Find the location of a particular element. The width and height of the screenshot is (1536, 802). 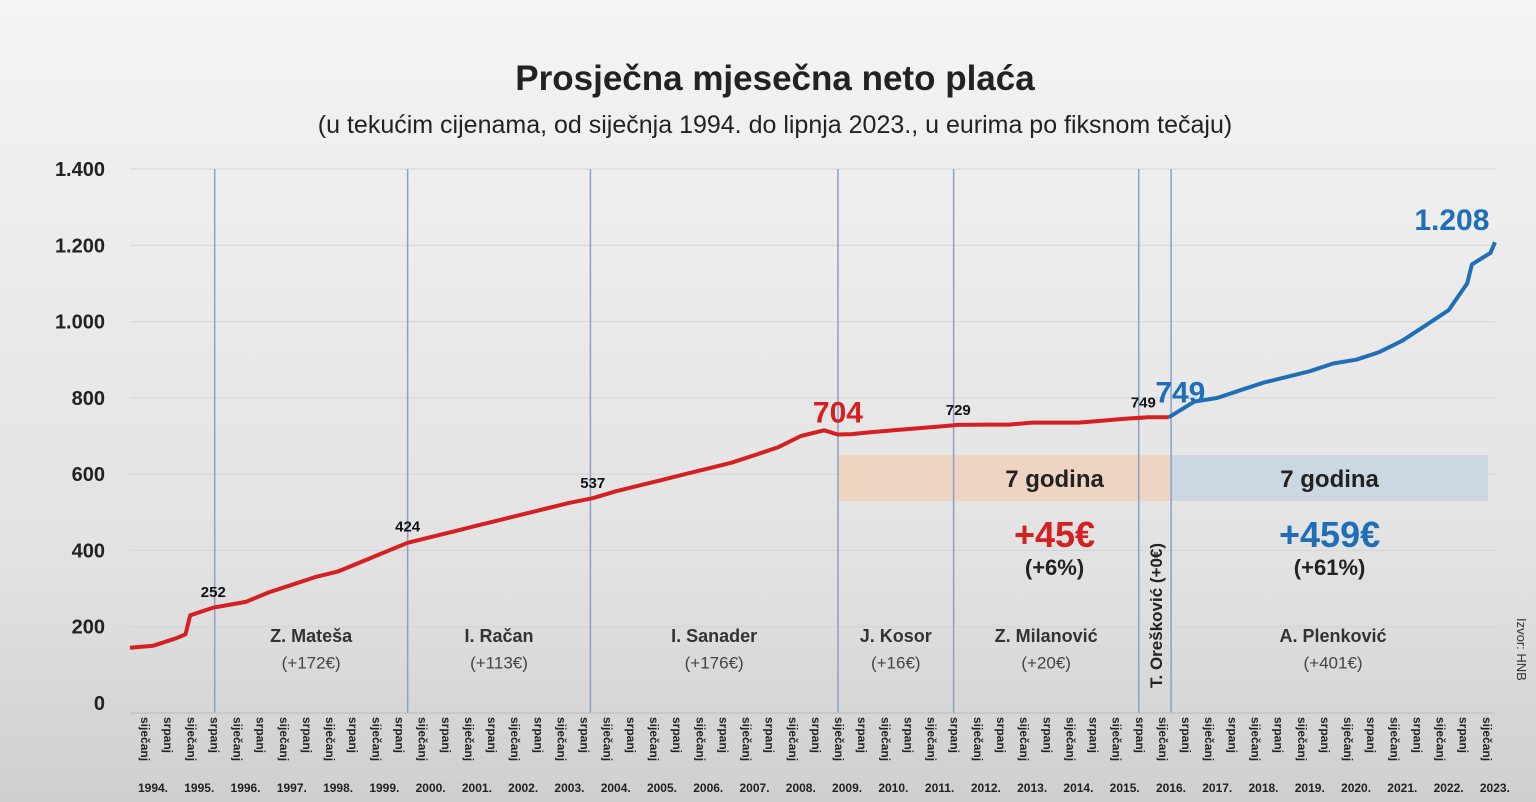

data-label: 537 is located at coordinates (592, 483).